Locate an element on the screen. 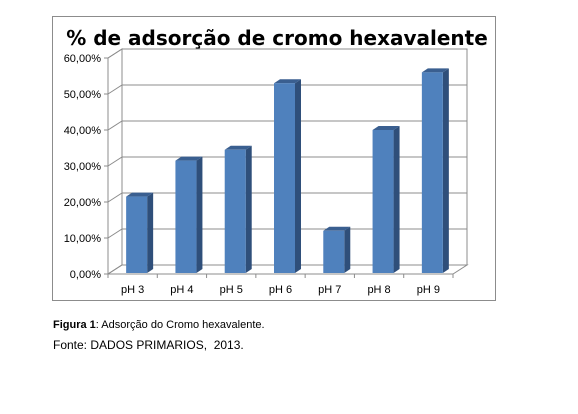 The width and height of the screenshot is (578, 414). y-tick-label: 0,00% is located at coordinates (85, 275).